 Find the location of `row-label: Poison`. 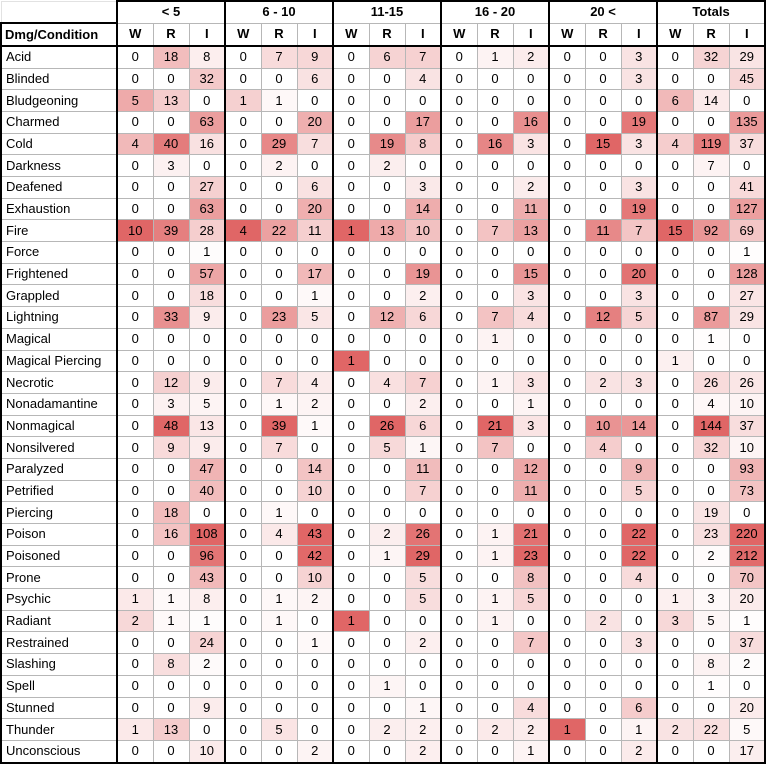

row-label: Poison is located at coordinates (59, 534).